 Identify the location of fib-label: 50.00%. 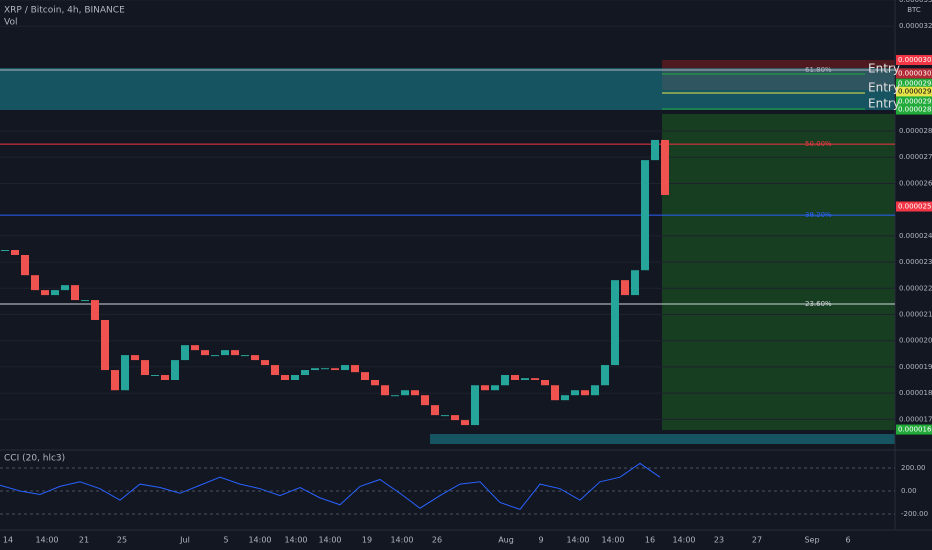
(818, 144).